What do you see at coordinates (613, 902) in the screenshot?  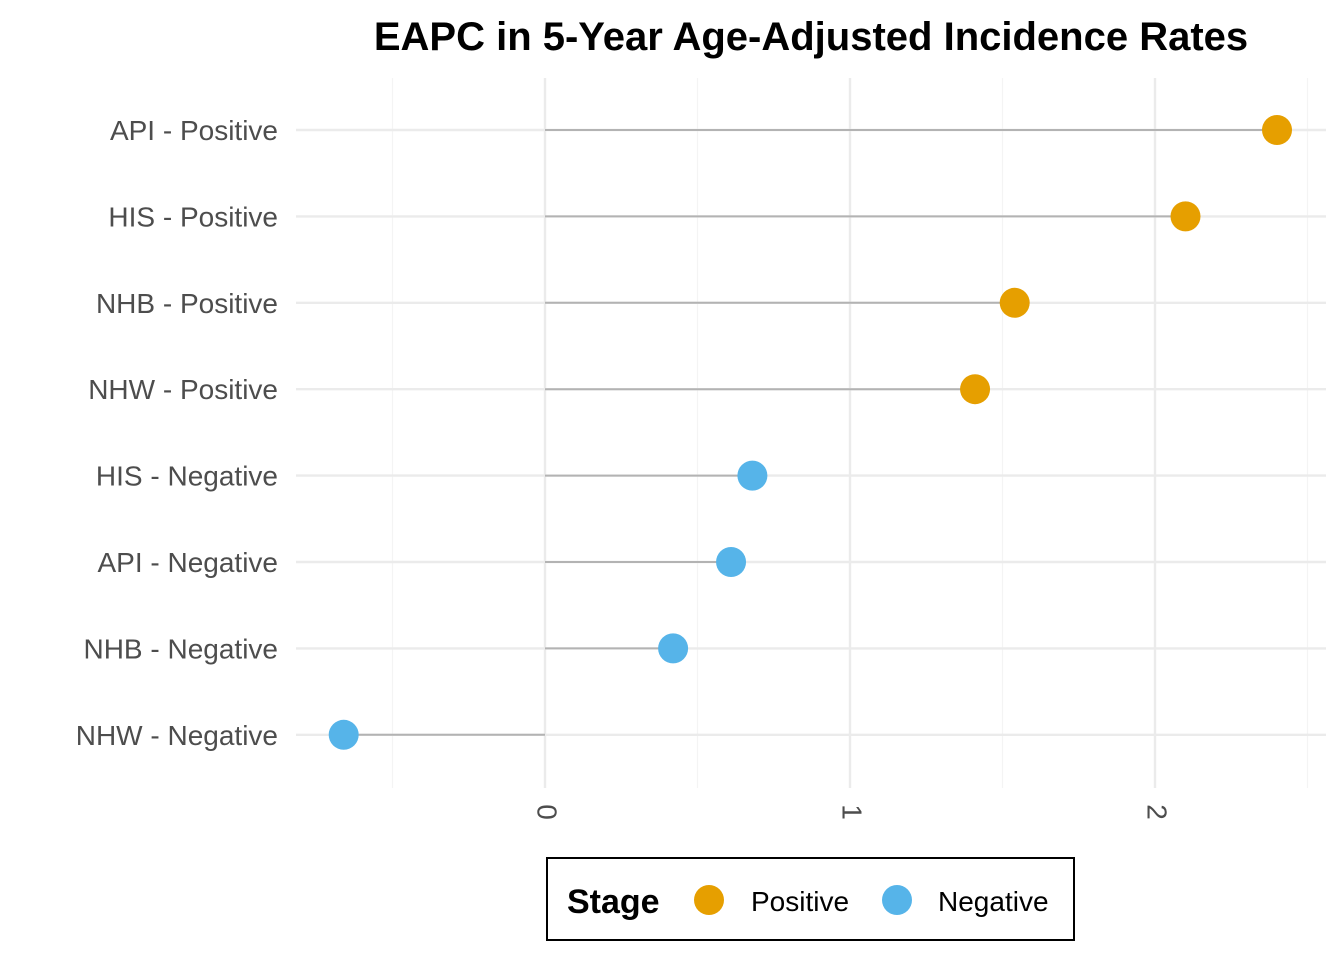 I see `legend-title: Stage` at bounding box center [613, 902].